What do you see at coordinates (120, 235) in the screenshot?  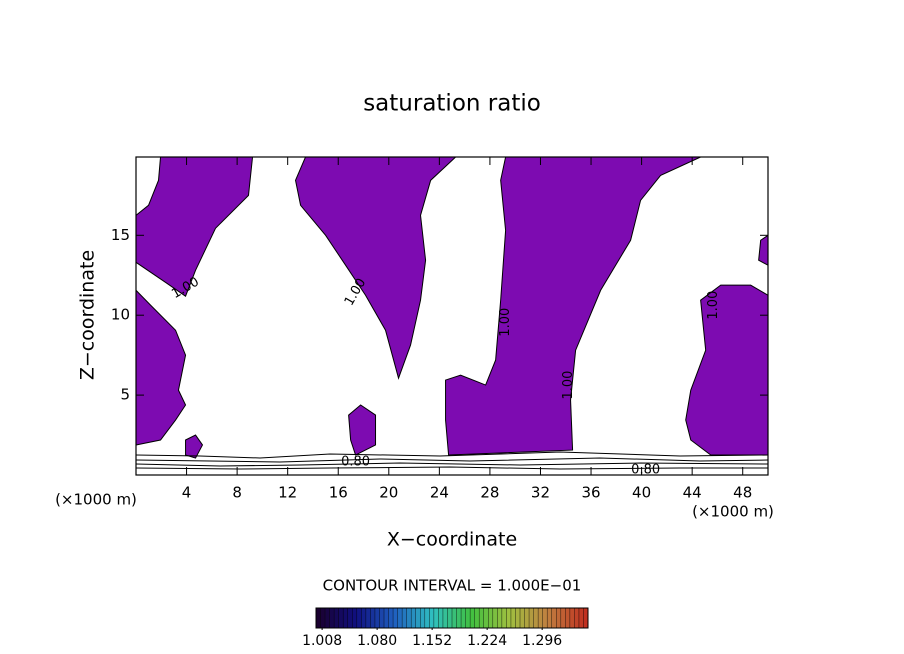 I see `y-tick-label: 15` at bounding box center [120, 235].